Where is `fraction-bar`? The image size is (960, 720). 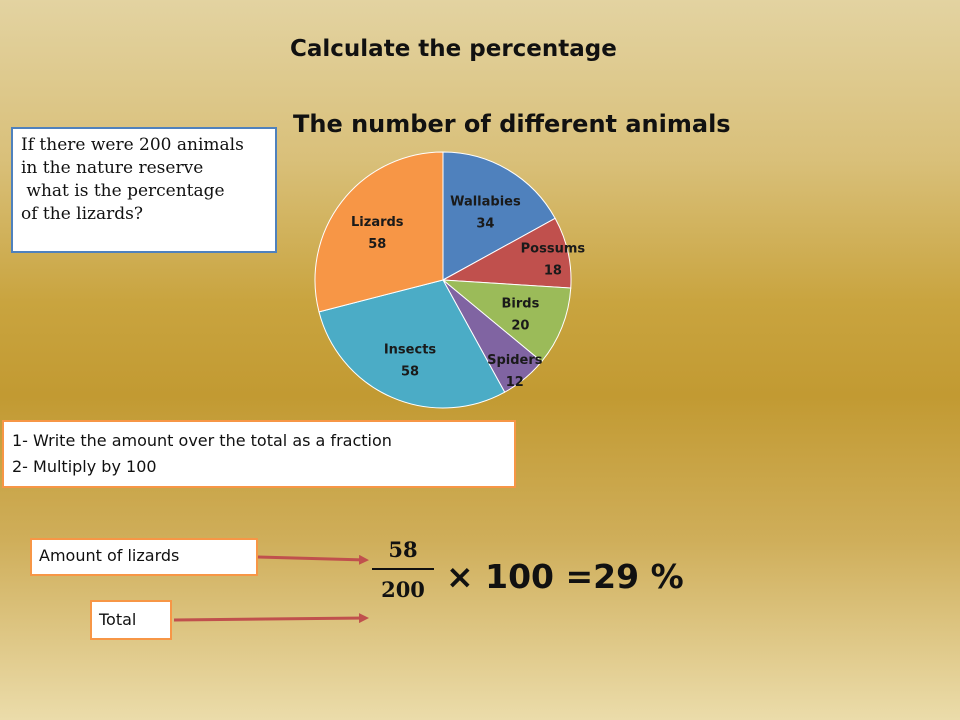 fraction-bar is located at coordinates (403, 569).